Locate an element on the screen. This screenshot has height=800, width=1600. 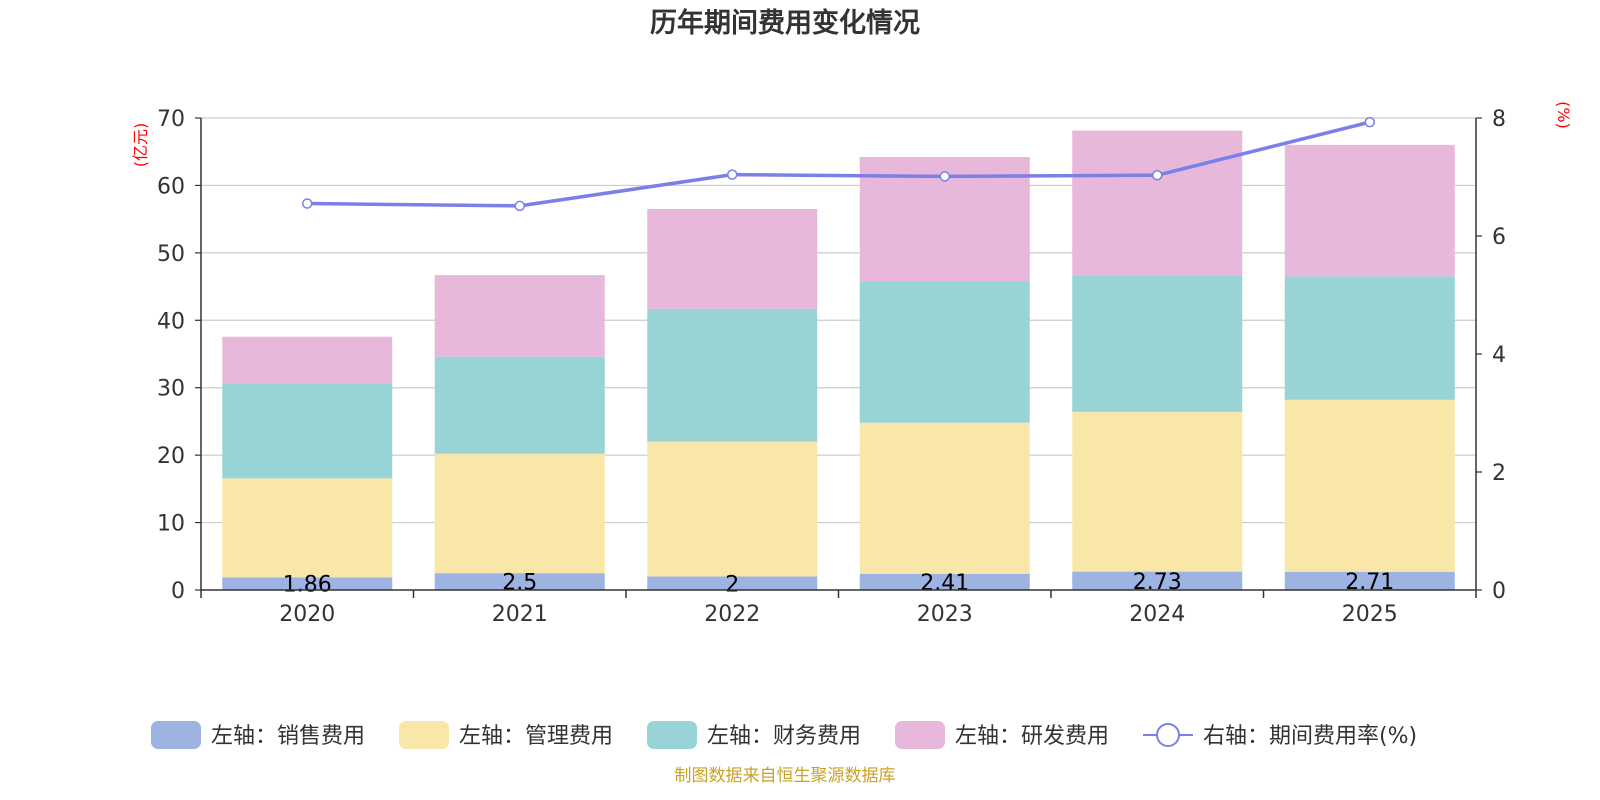
left-axis-tick-label: 60 is located at coordinates (171, 186).